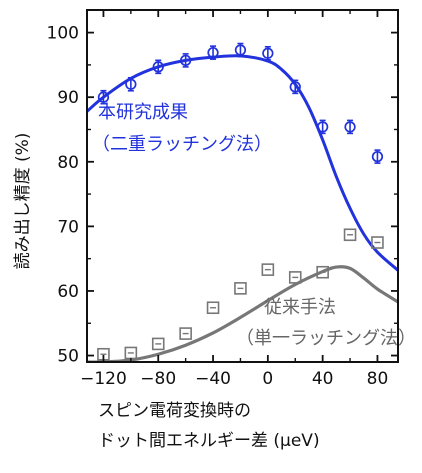  I want to click on series-label-proposed-line-1: 本研究成果, so click(143, 112).